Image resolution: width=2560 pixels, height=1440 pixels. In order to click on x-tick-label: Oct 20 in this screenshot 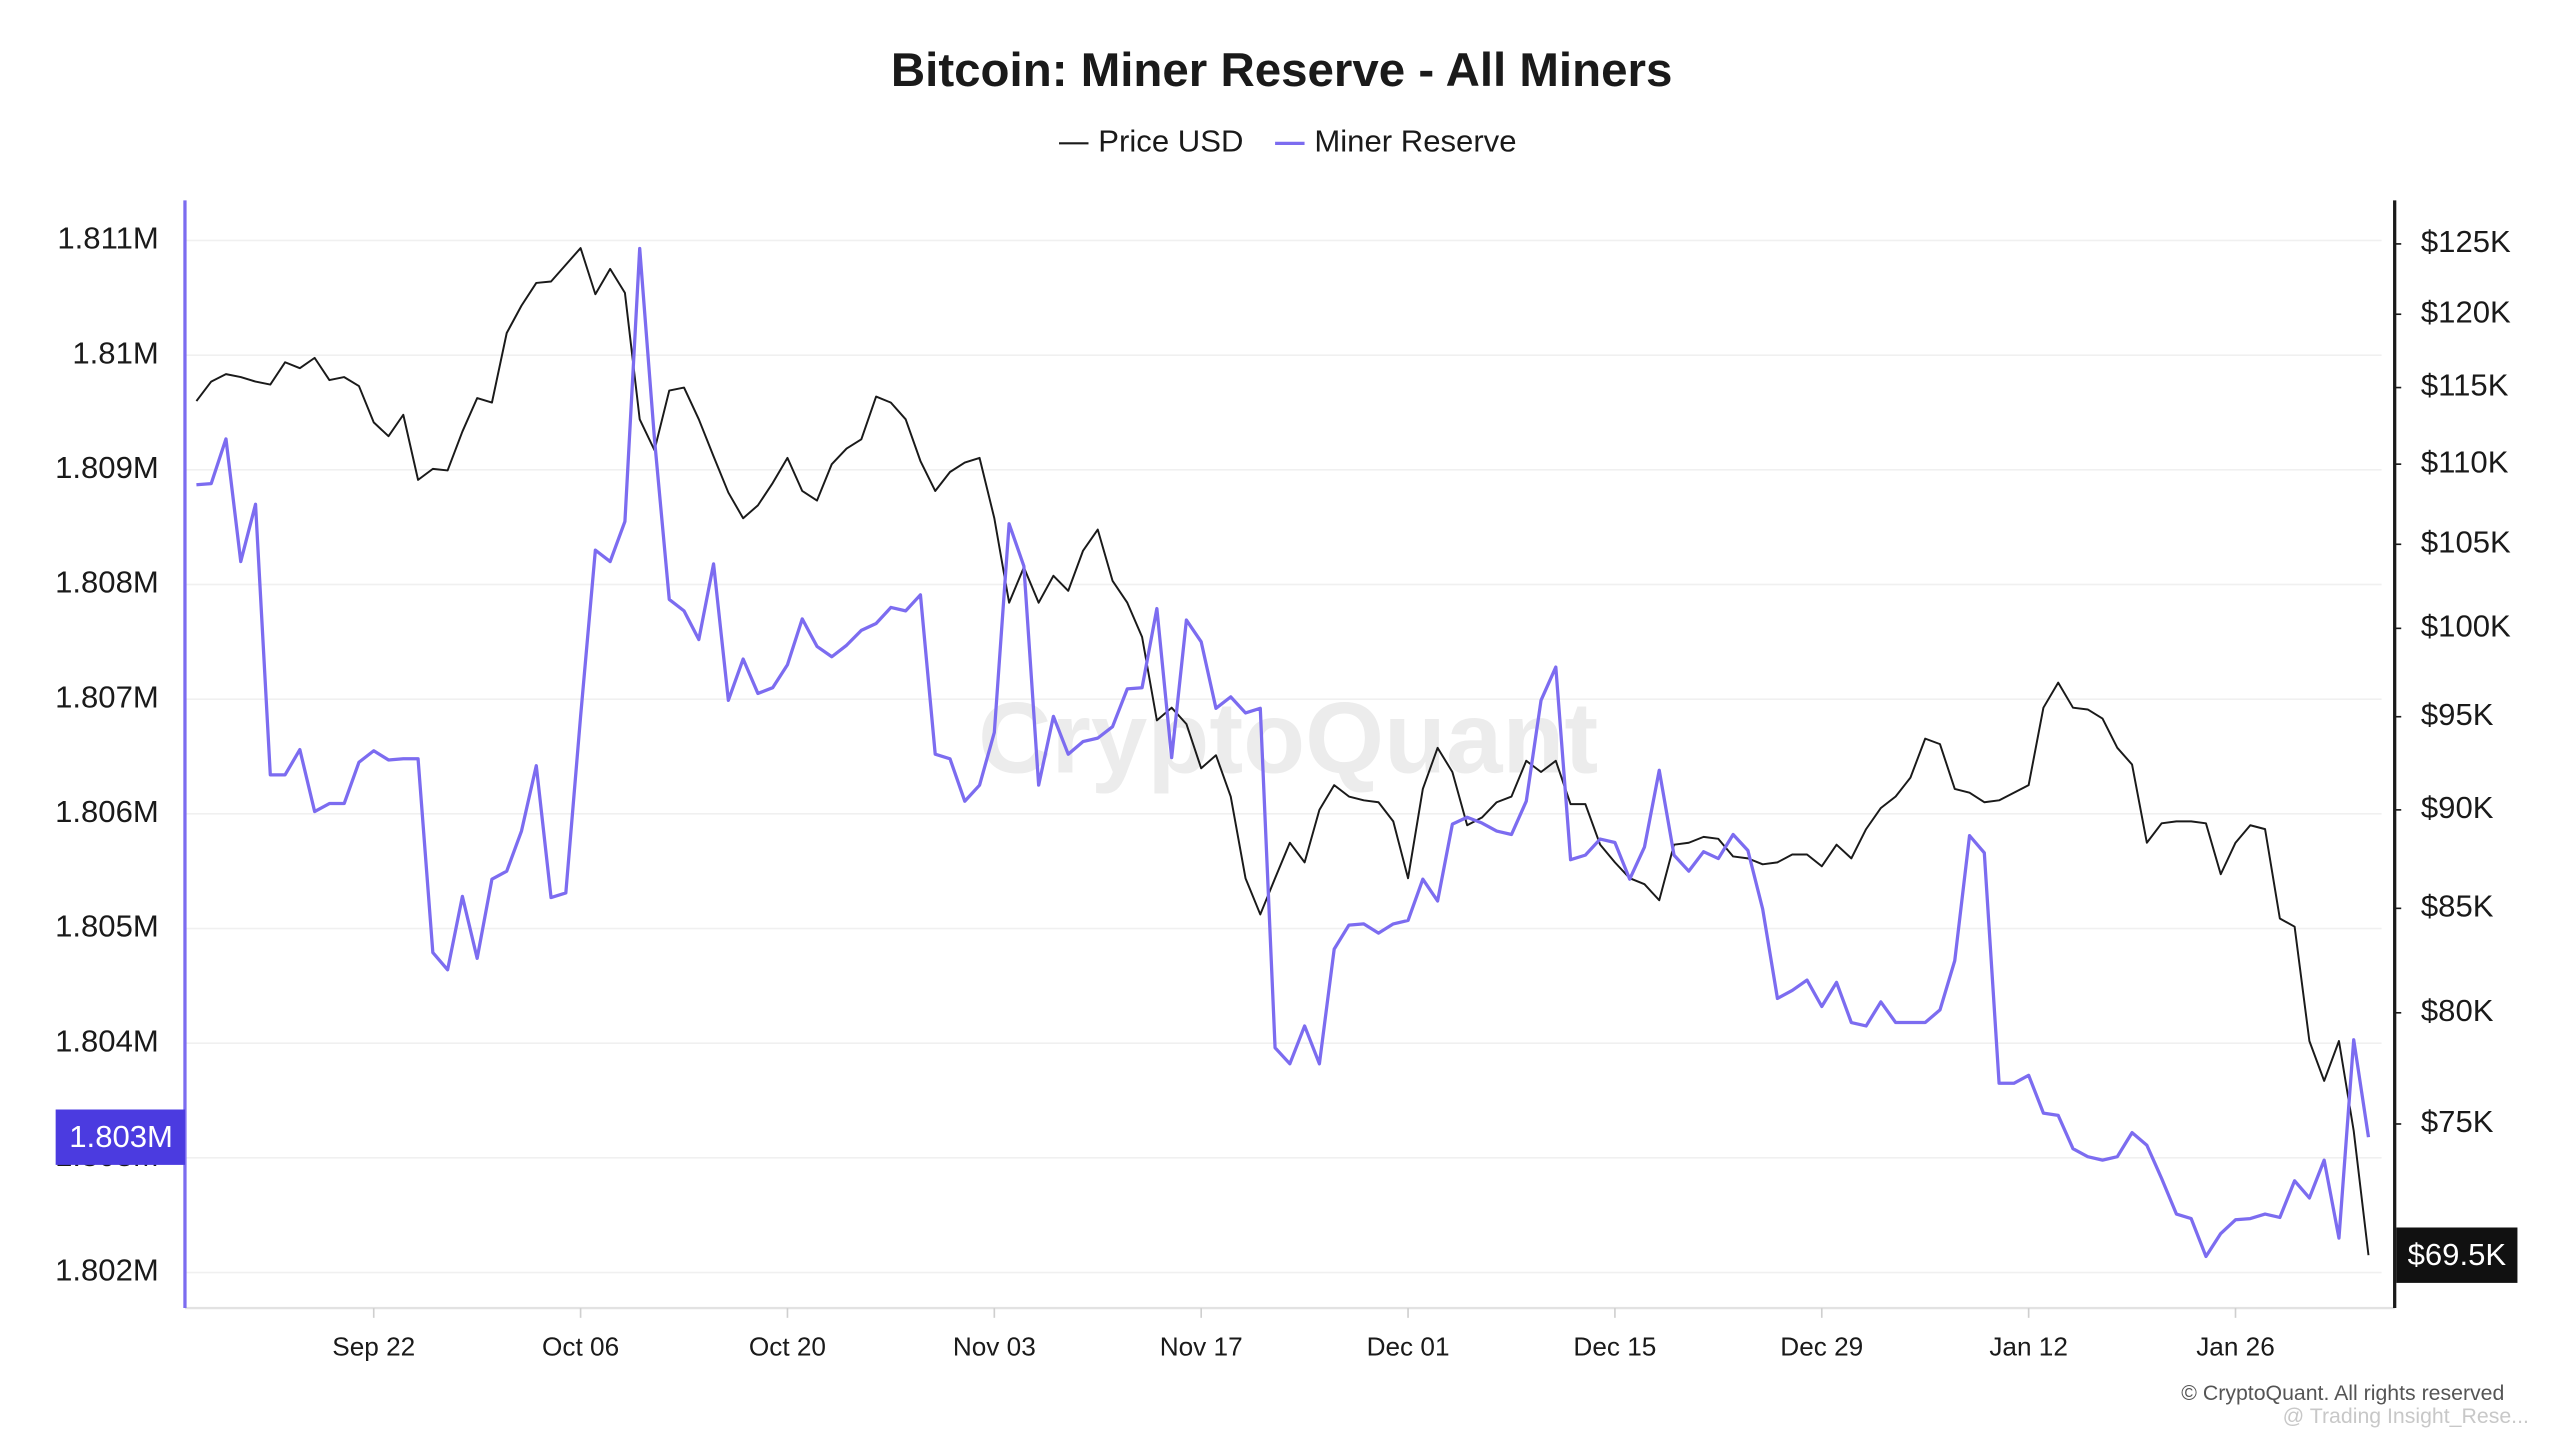, I will do `click(787, 1347)`.